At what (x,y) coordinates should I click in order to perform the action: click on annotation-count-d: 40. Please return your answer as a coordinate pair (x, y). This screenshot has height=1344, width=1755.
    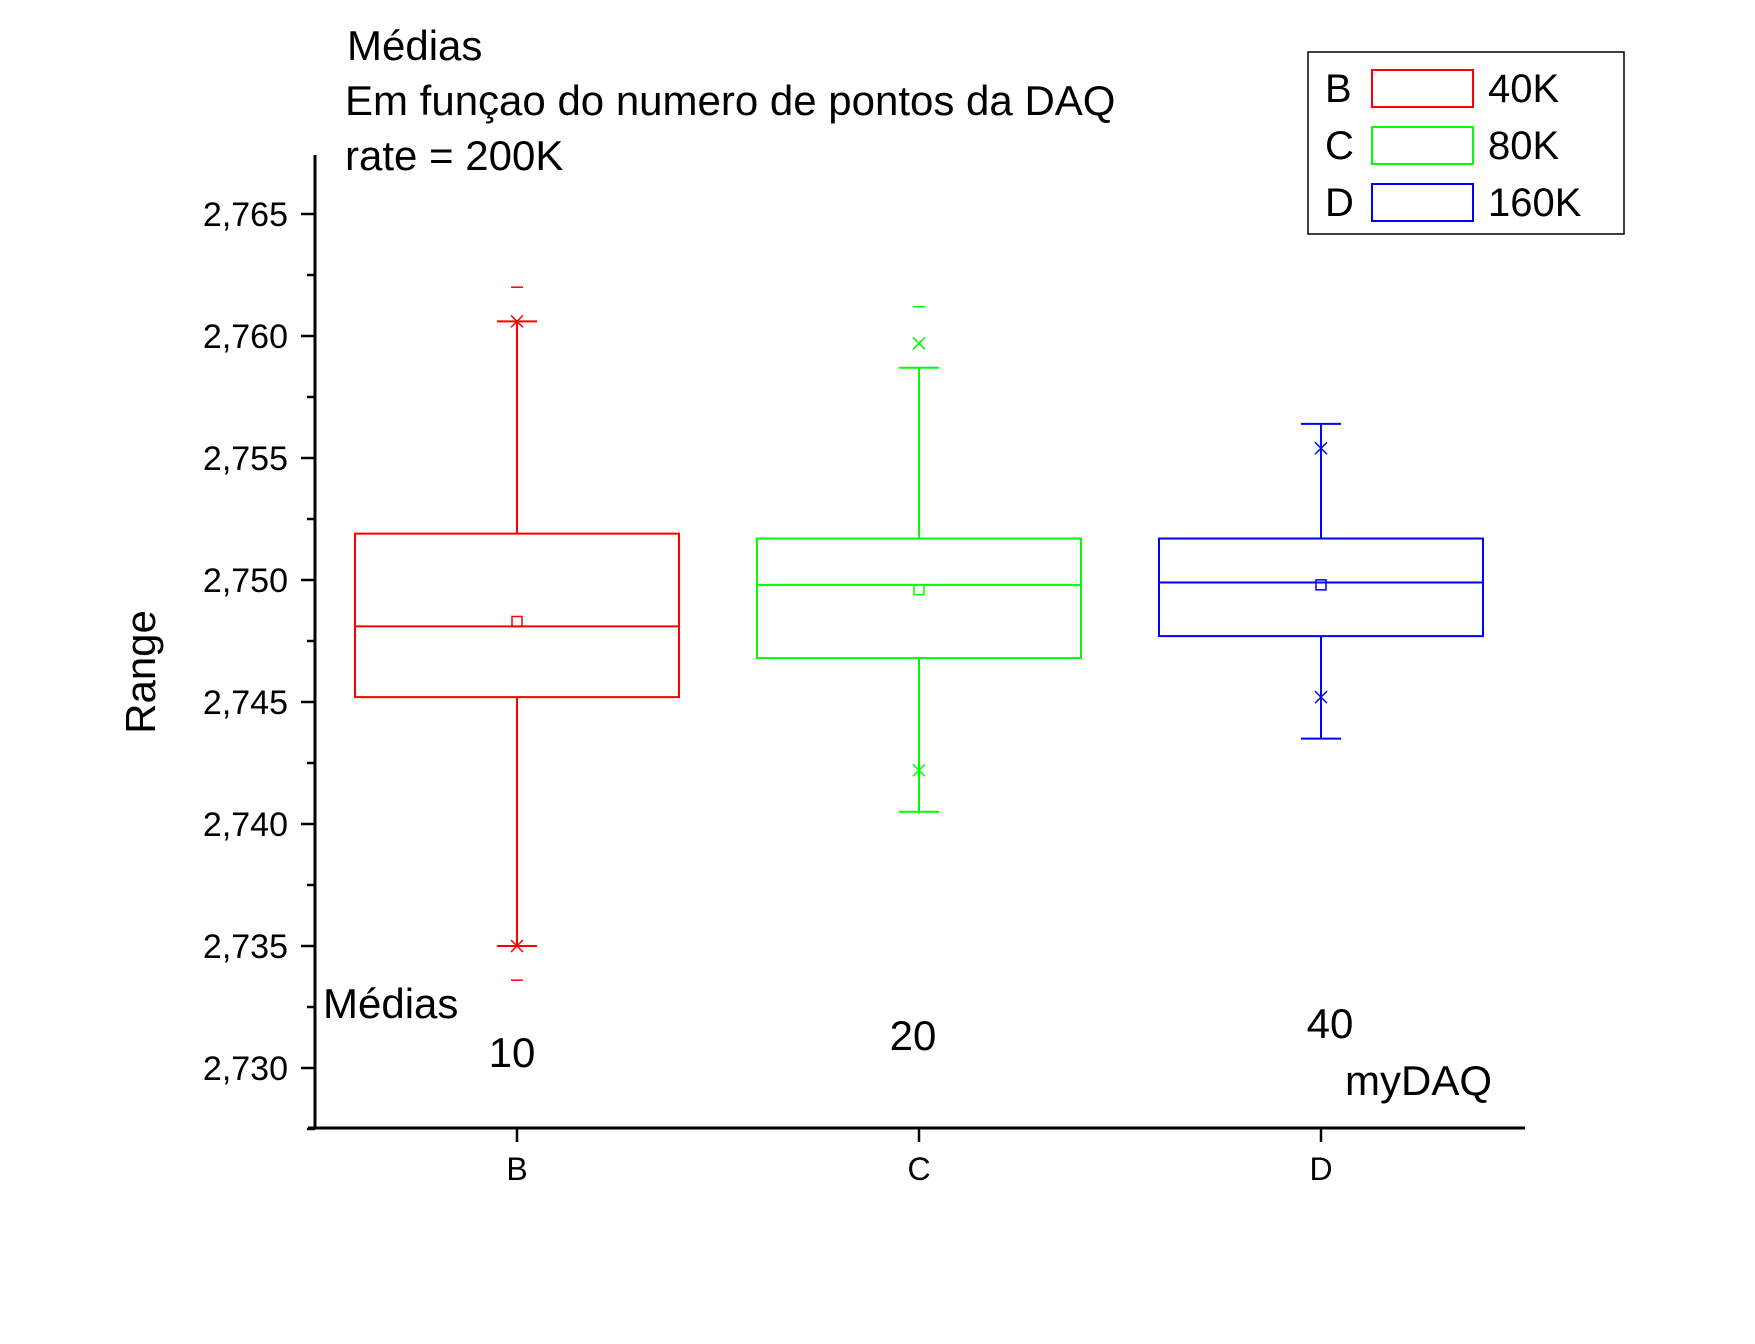
    Looking at the image, I should click on (1330, 1023).